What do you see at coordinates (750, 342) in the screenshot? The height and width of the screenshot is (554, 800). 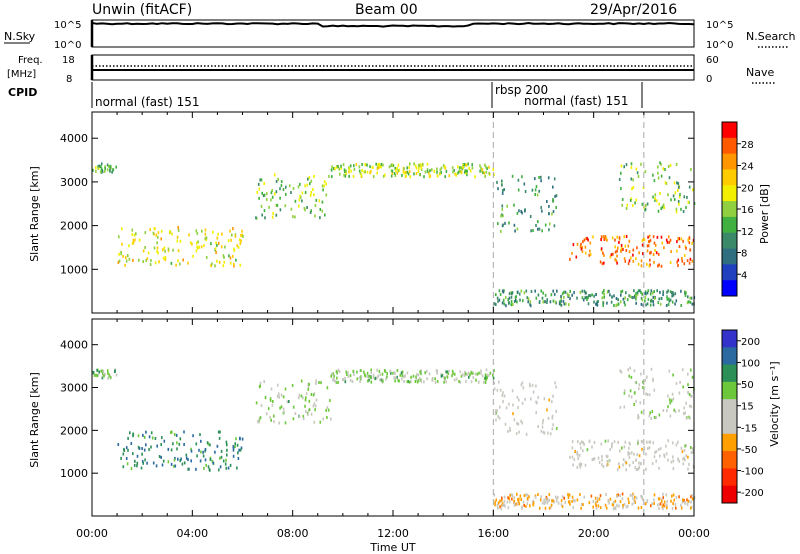 I see `velocity-colorbar-tick-label-0: 200` at bounding box center [750, 342].